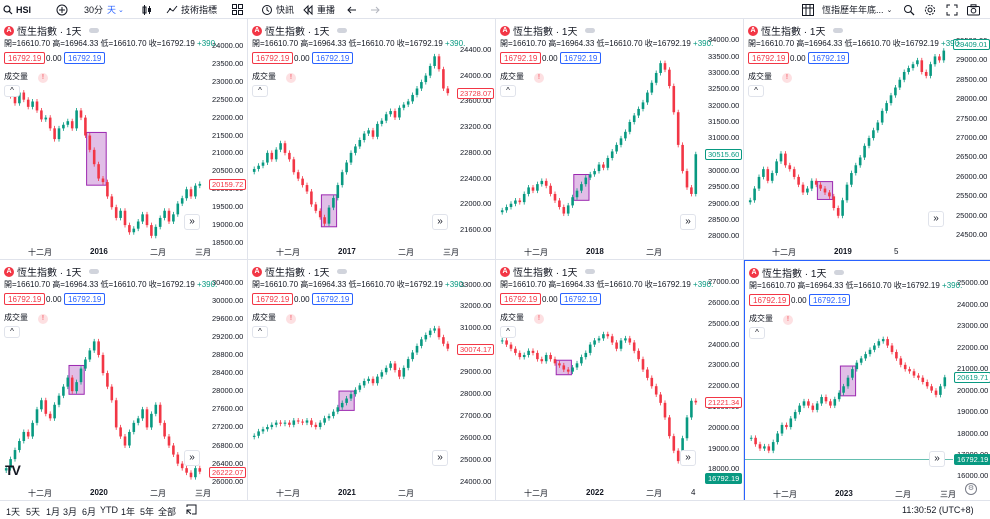  I want to click on undo-button, so click(352, 9).